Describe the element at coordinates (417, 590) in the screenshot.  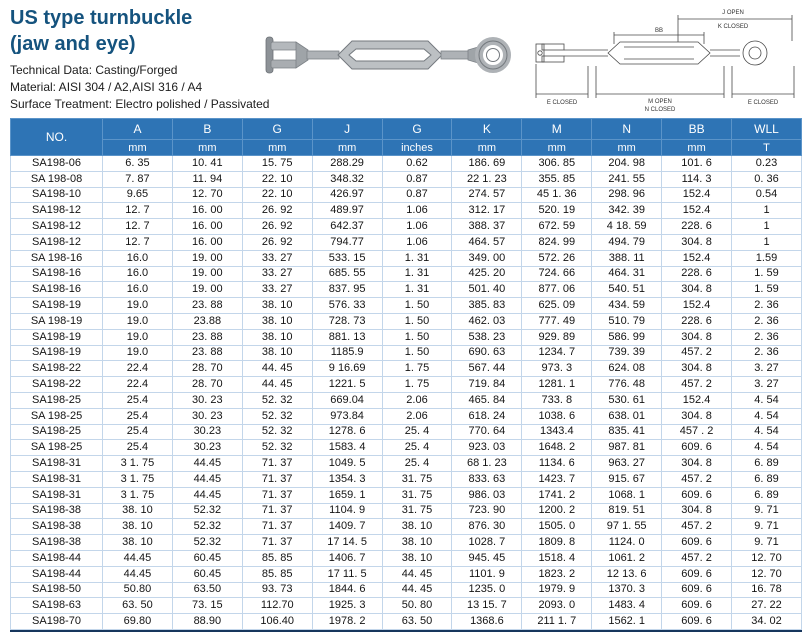
I see `cell-value: 44. 45` at that location.